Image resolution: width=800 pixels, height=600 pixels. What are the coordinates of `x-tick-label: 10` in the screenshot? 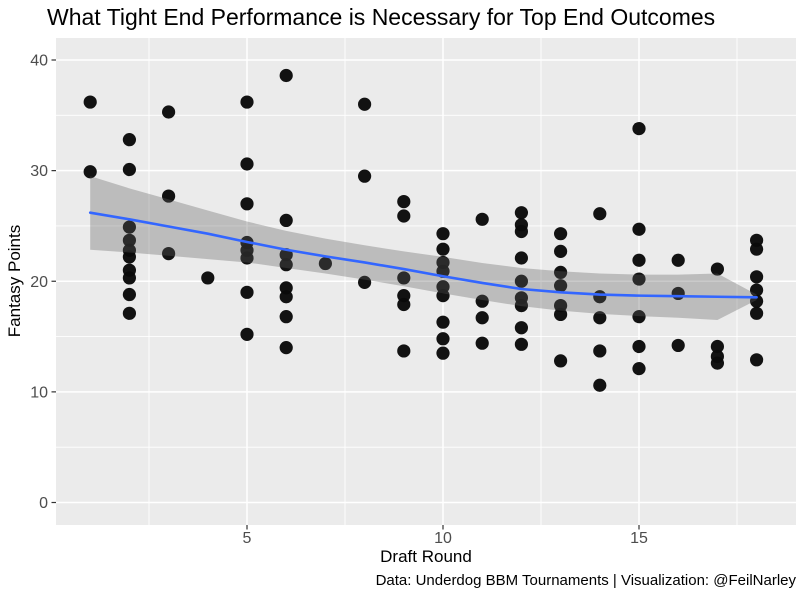 It's located at (443, 538).